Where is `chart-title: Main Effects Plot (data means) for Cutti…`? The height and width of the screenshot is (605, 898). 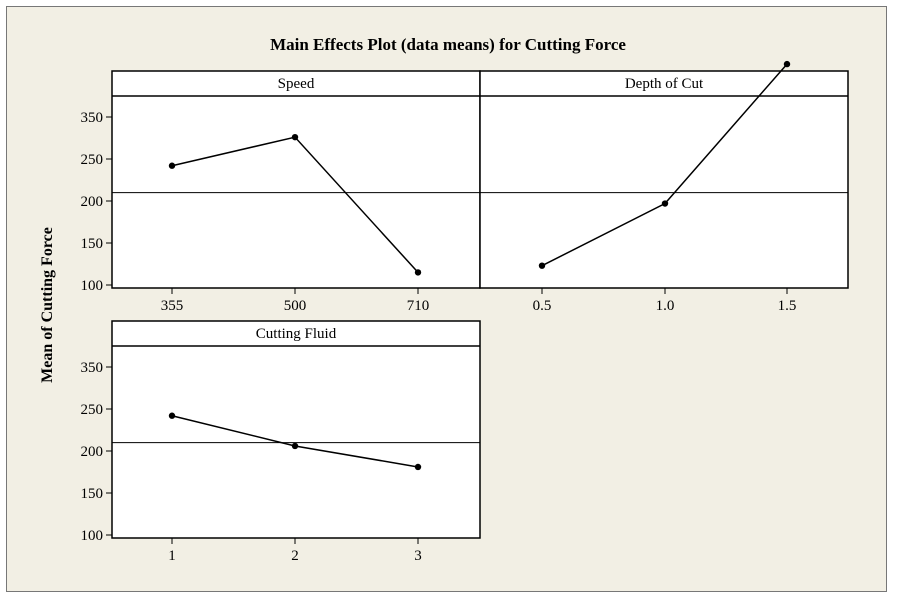
chart-title: Main Effects Plot (data means) for Cutti… is located at coordinates (448, 44).